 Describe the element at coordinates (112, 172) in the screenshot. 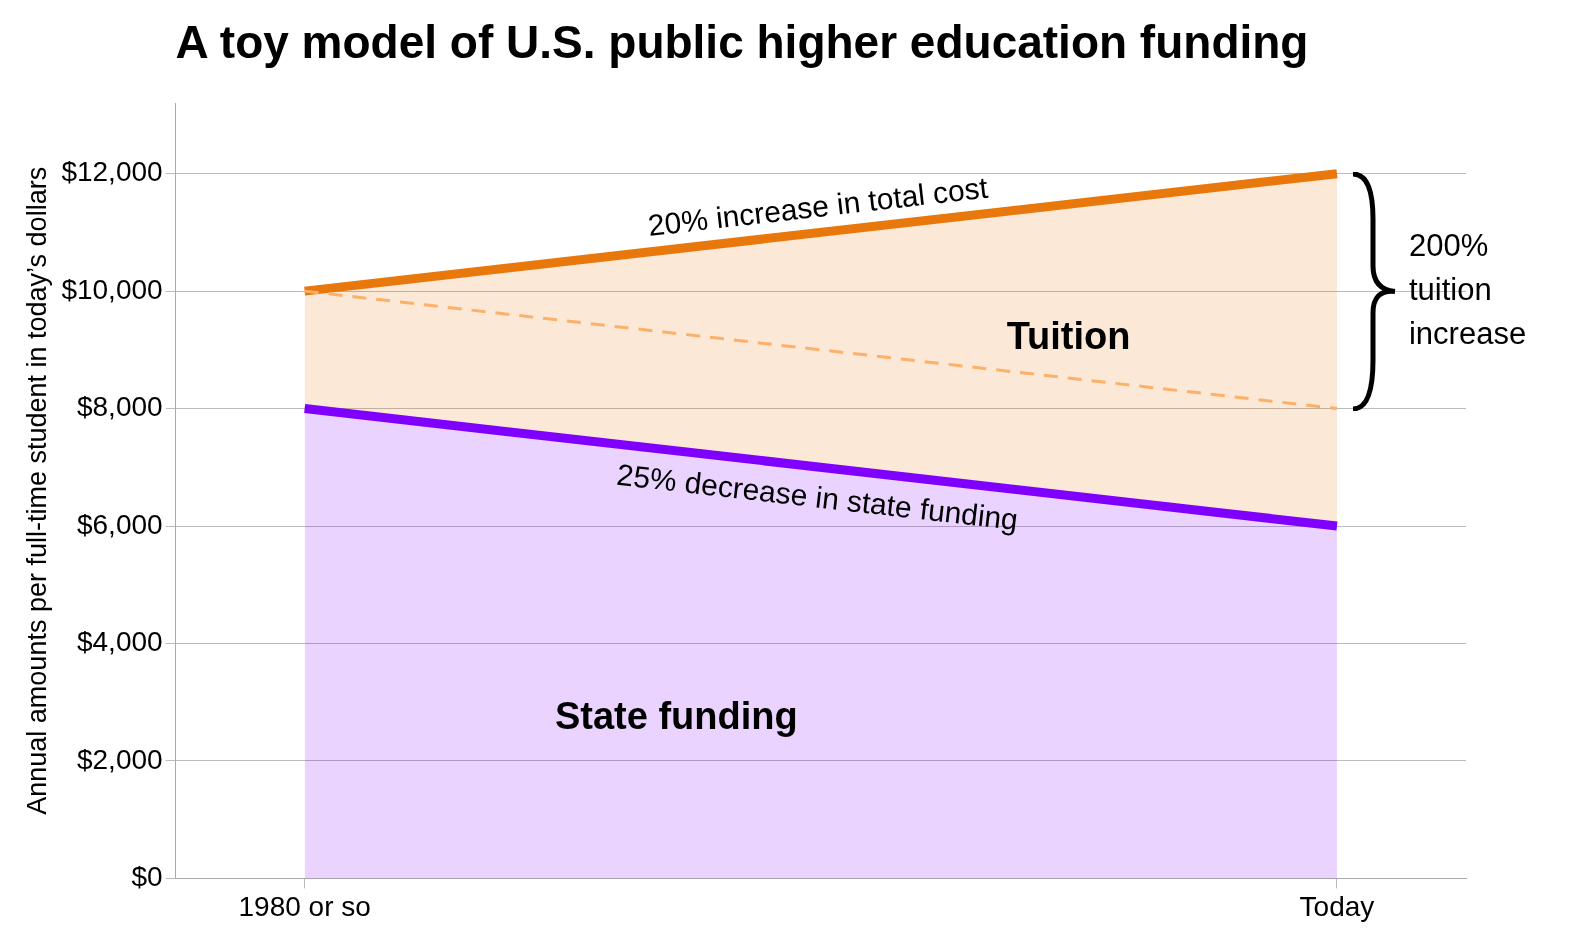

I see `y-tick-label: $12,000` at that location.